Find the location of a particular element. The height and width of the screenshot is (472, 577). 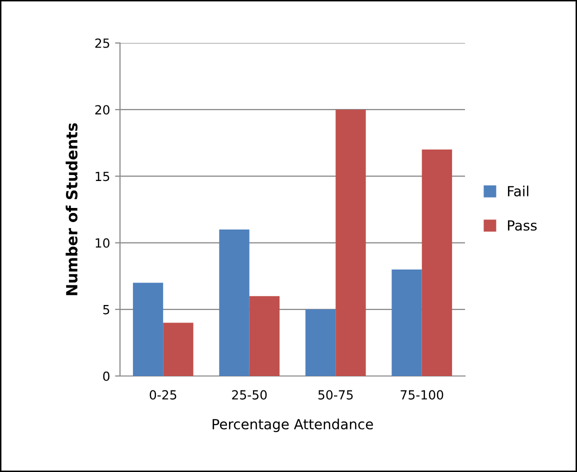

y-tick-label: 25 is located at coordinates (102, 43).